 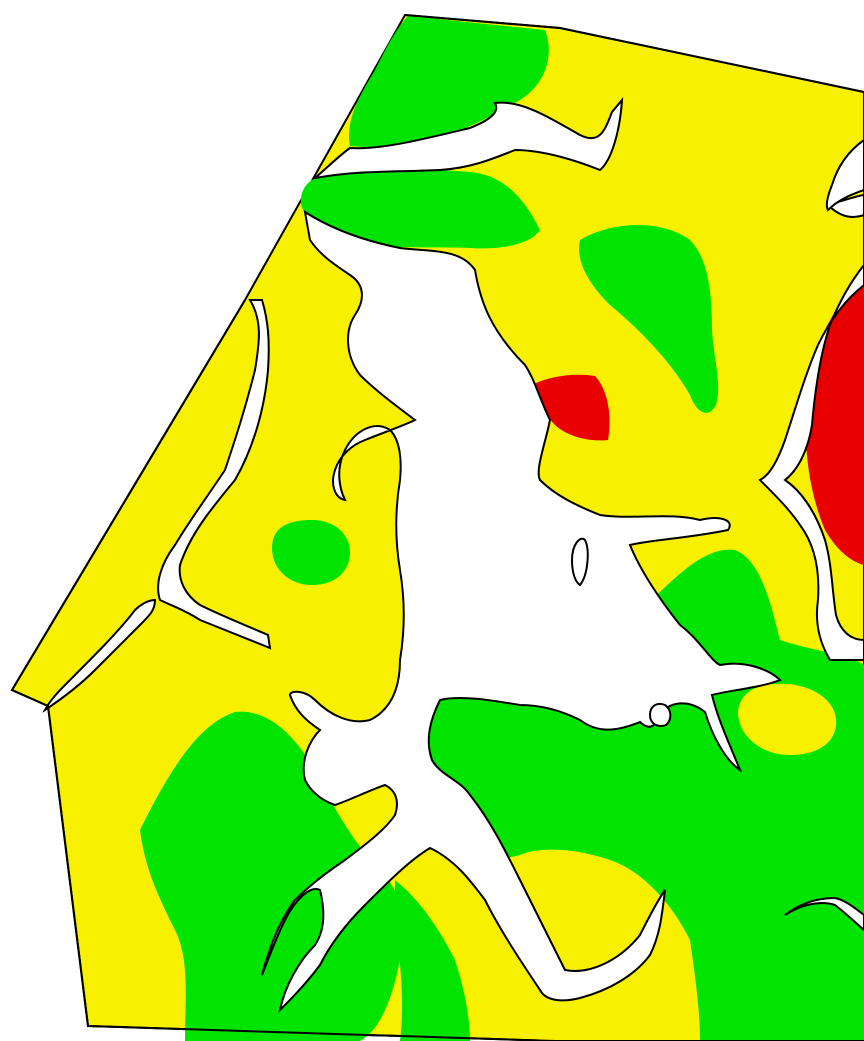 I want to click on high-zone-top-left, so click(x=449, y=82).